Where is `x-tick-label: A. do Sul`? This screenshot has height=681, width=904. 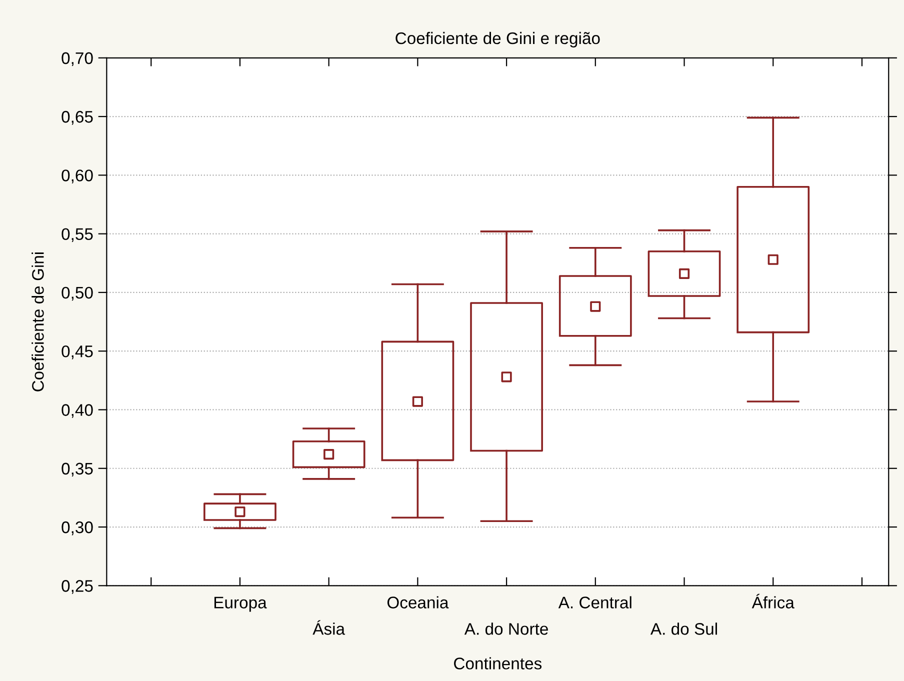 x-tick-label: A. do Sul is located at coordinates (683, 628).